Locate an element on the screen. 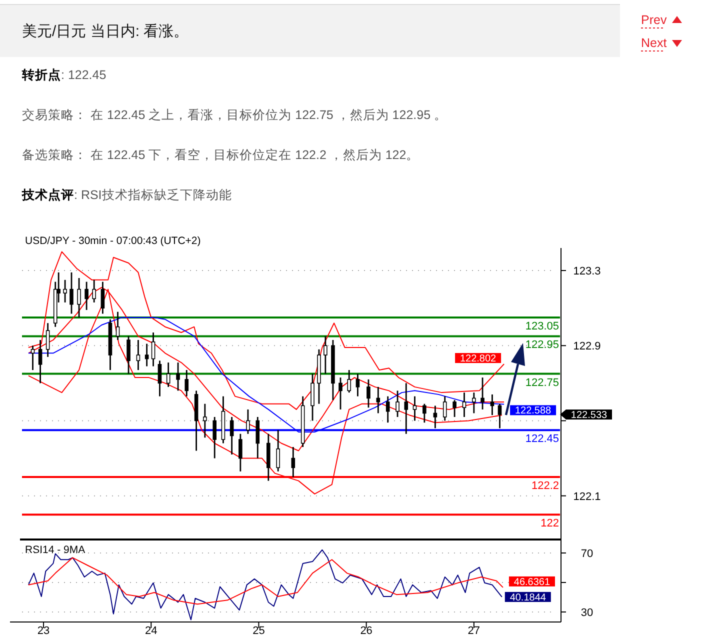  ref-line-label: 122.45 is located at coordinates (542, 439).